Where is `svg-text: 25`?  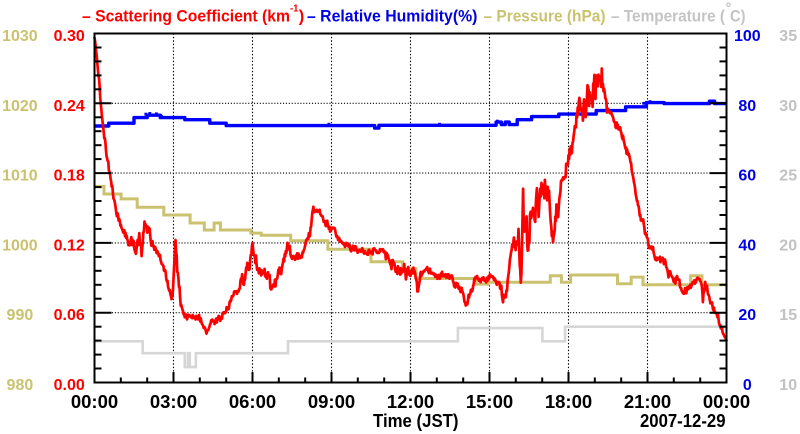 svg-text: 25 is located at coordinates (788, 176).